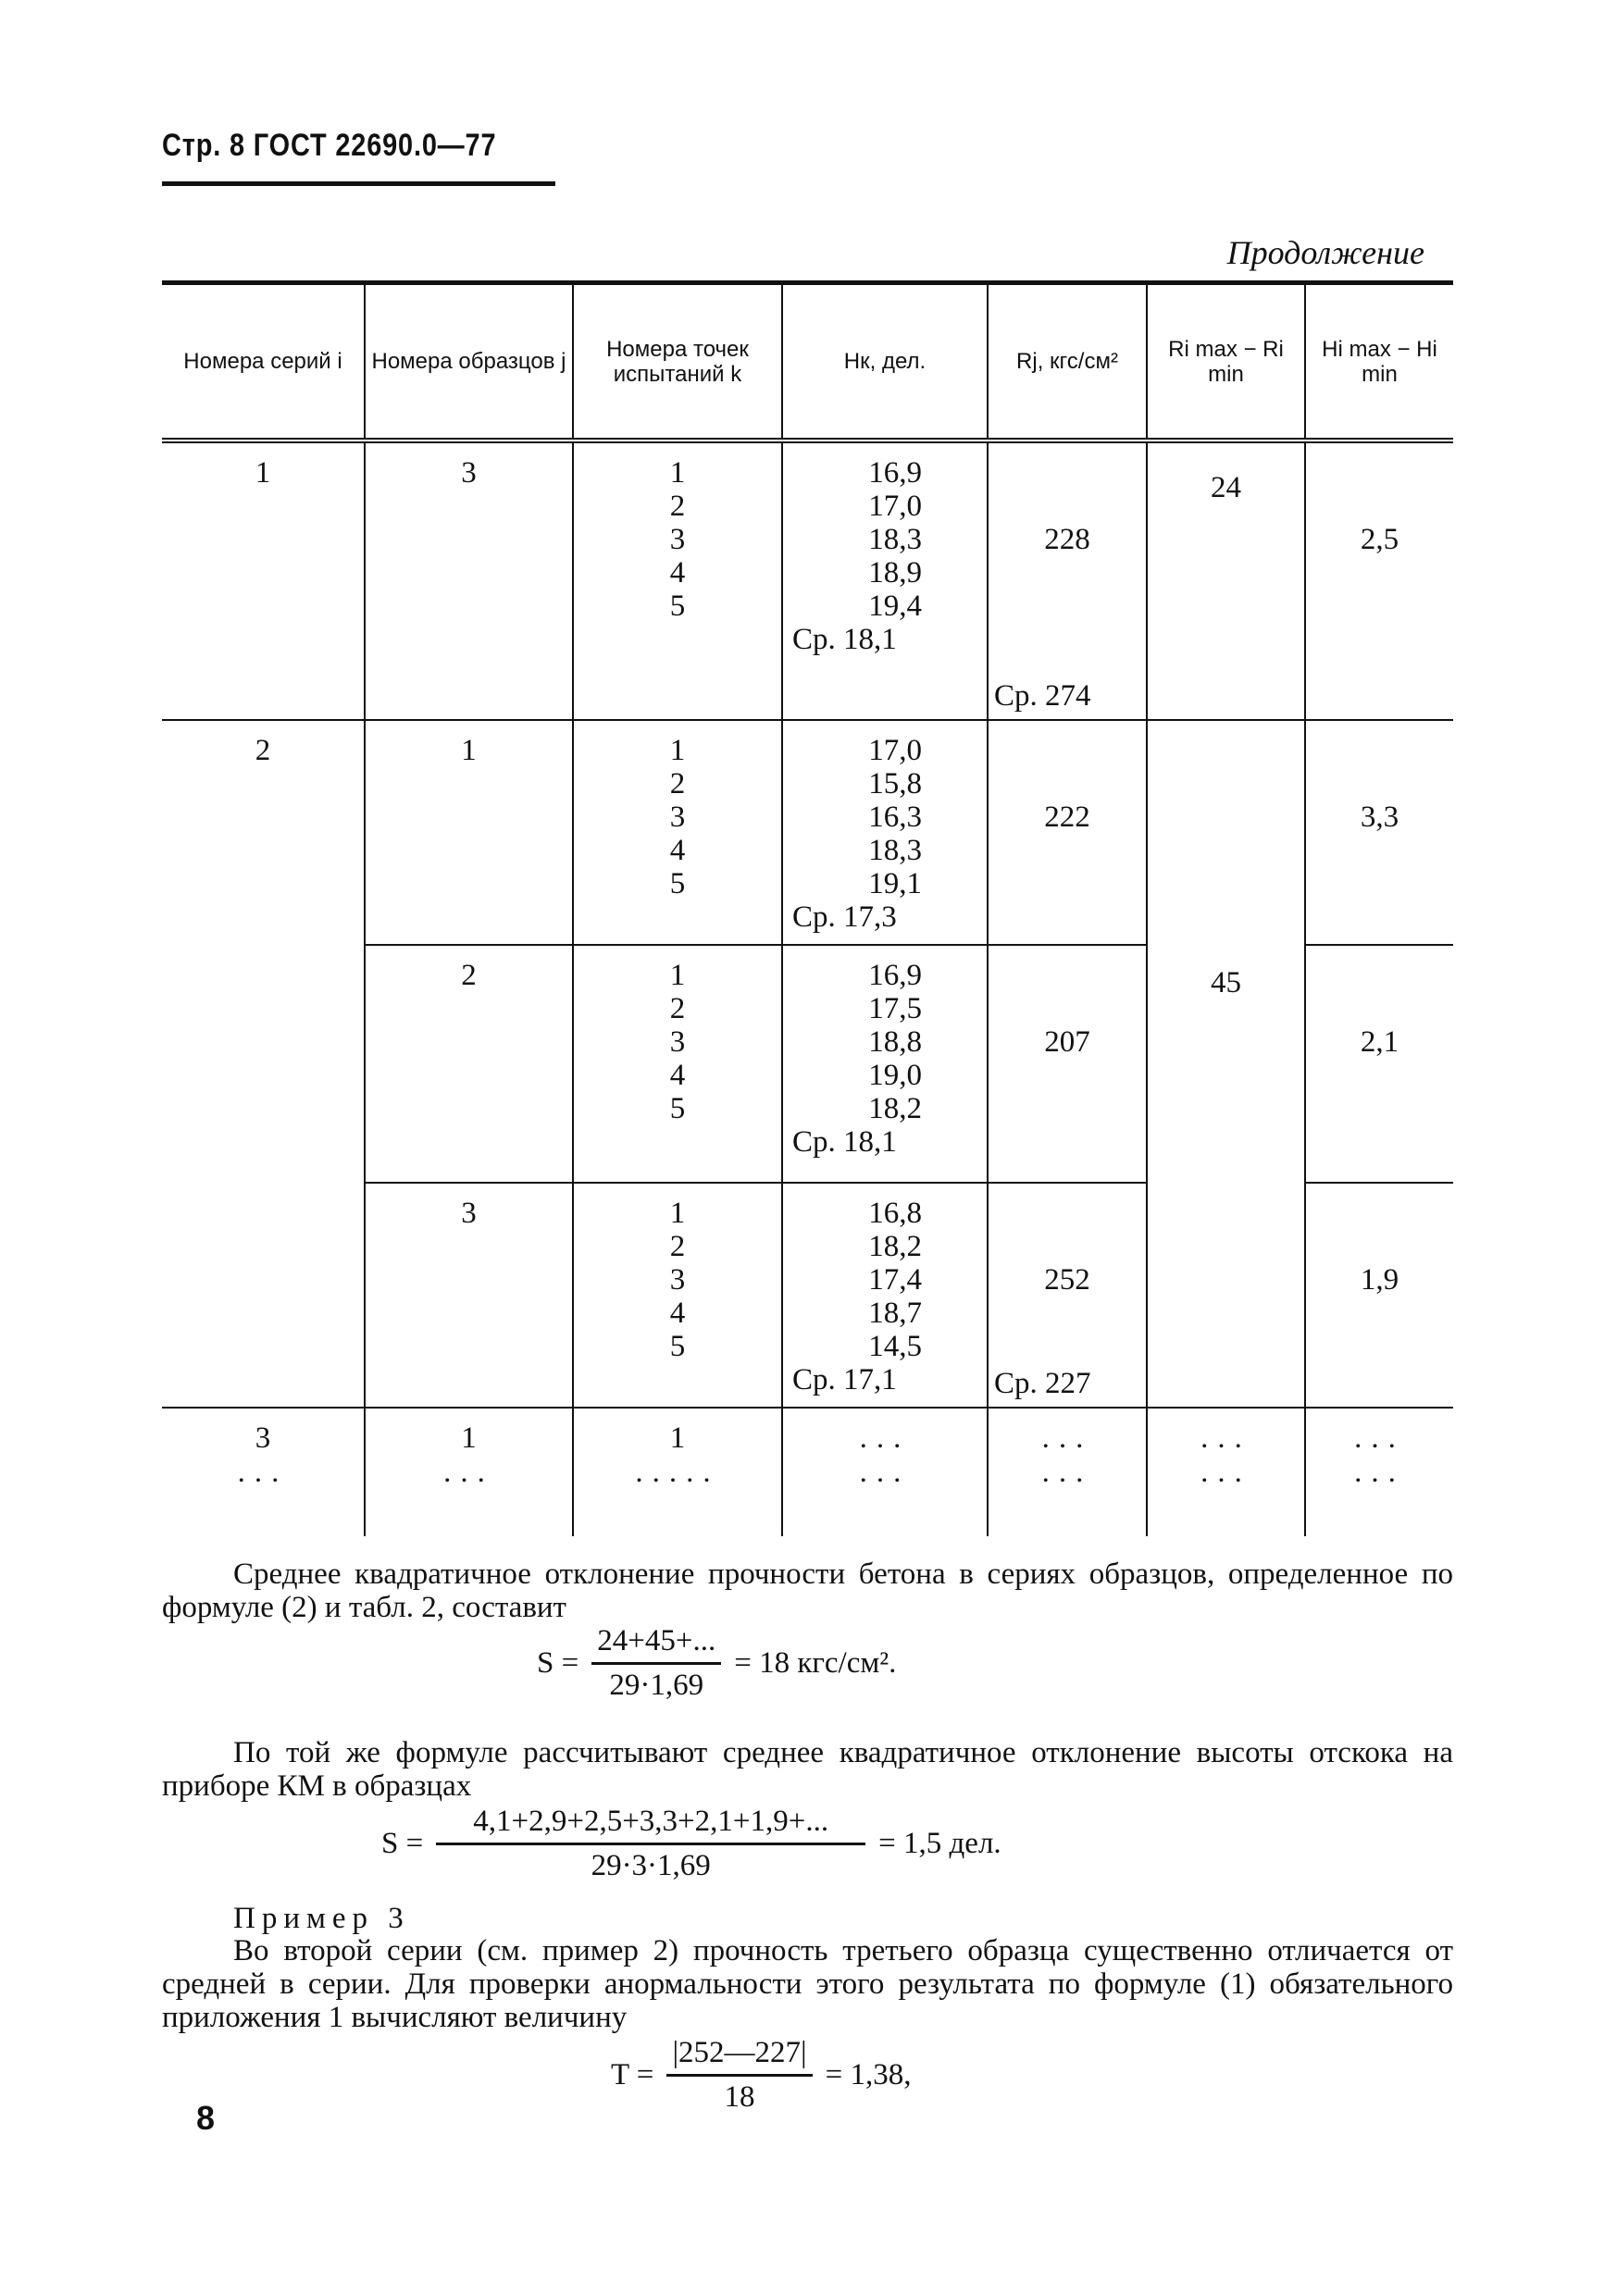  I want to click on r-value-cell: 207, so click(1067, 1064).